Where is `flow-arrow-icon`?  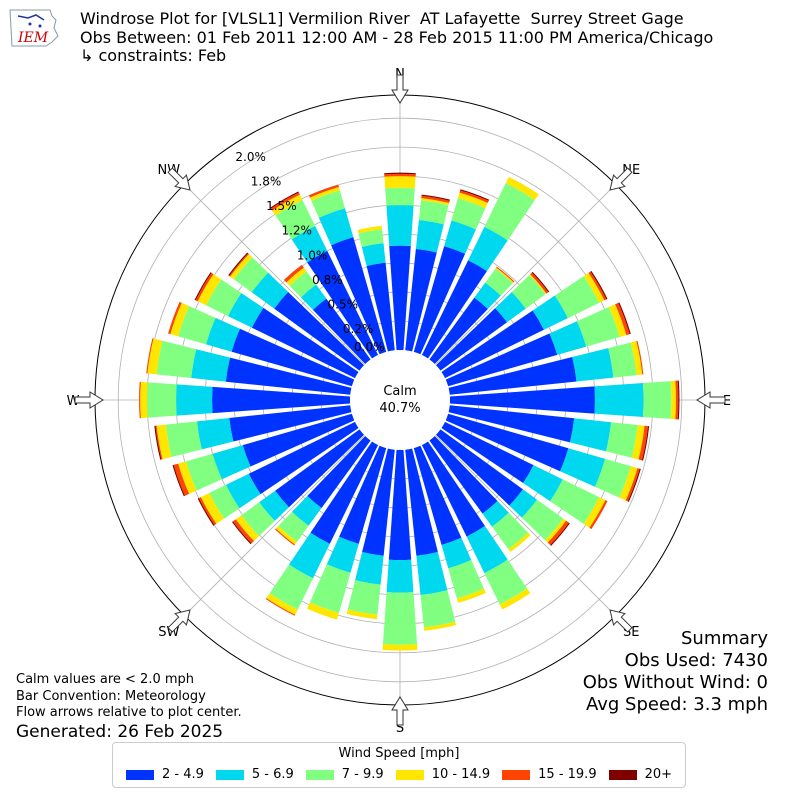 flow-arrow-icon is located at coordinates (179, 621).